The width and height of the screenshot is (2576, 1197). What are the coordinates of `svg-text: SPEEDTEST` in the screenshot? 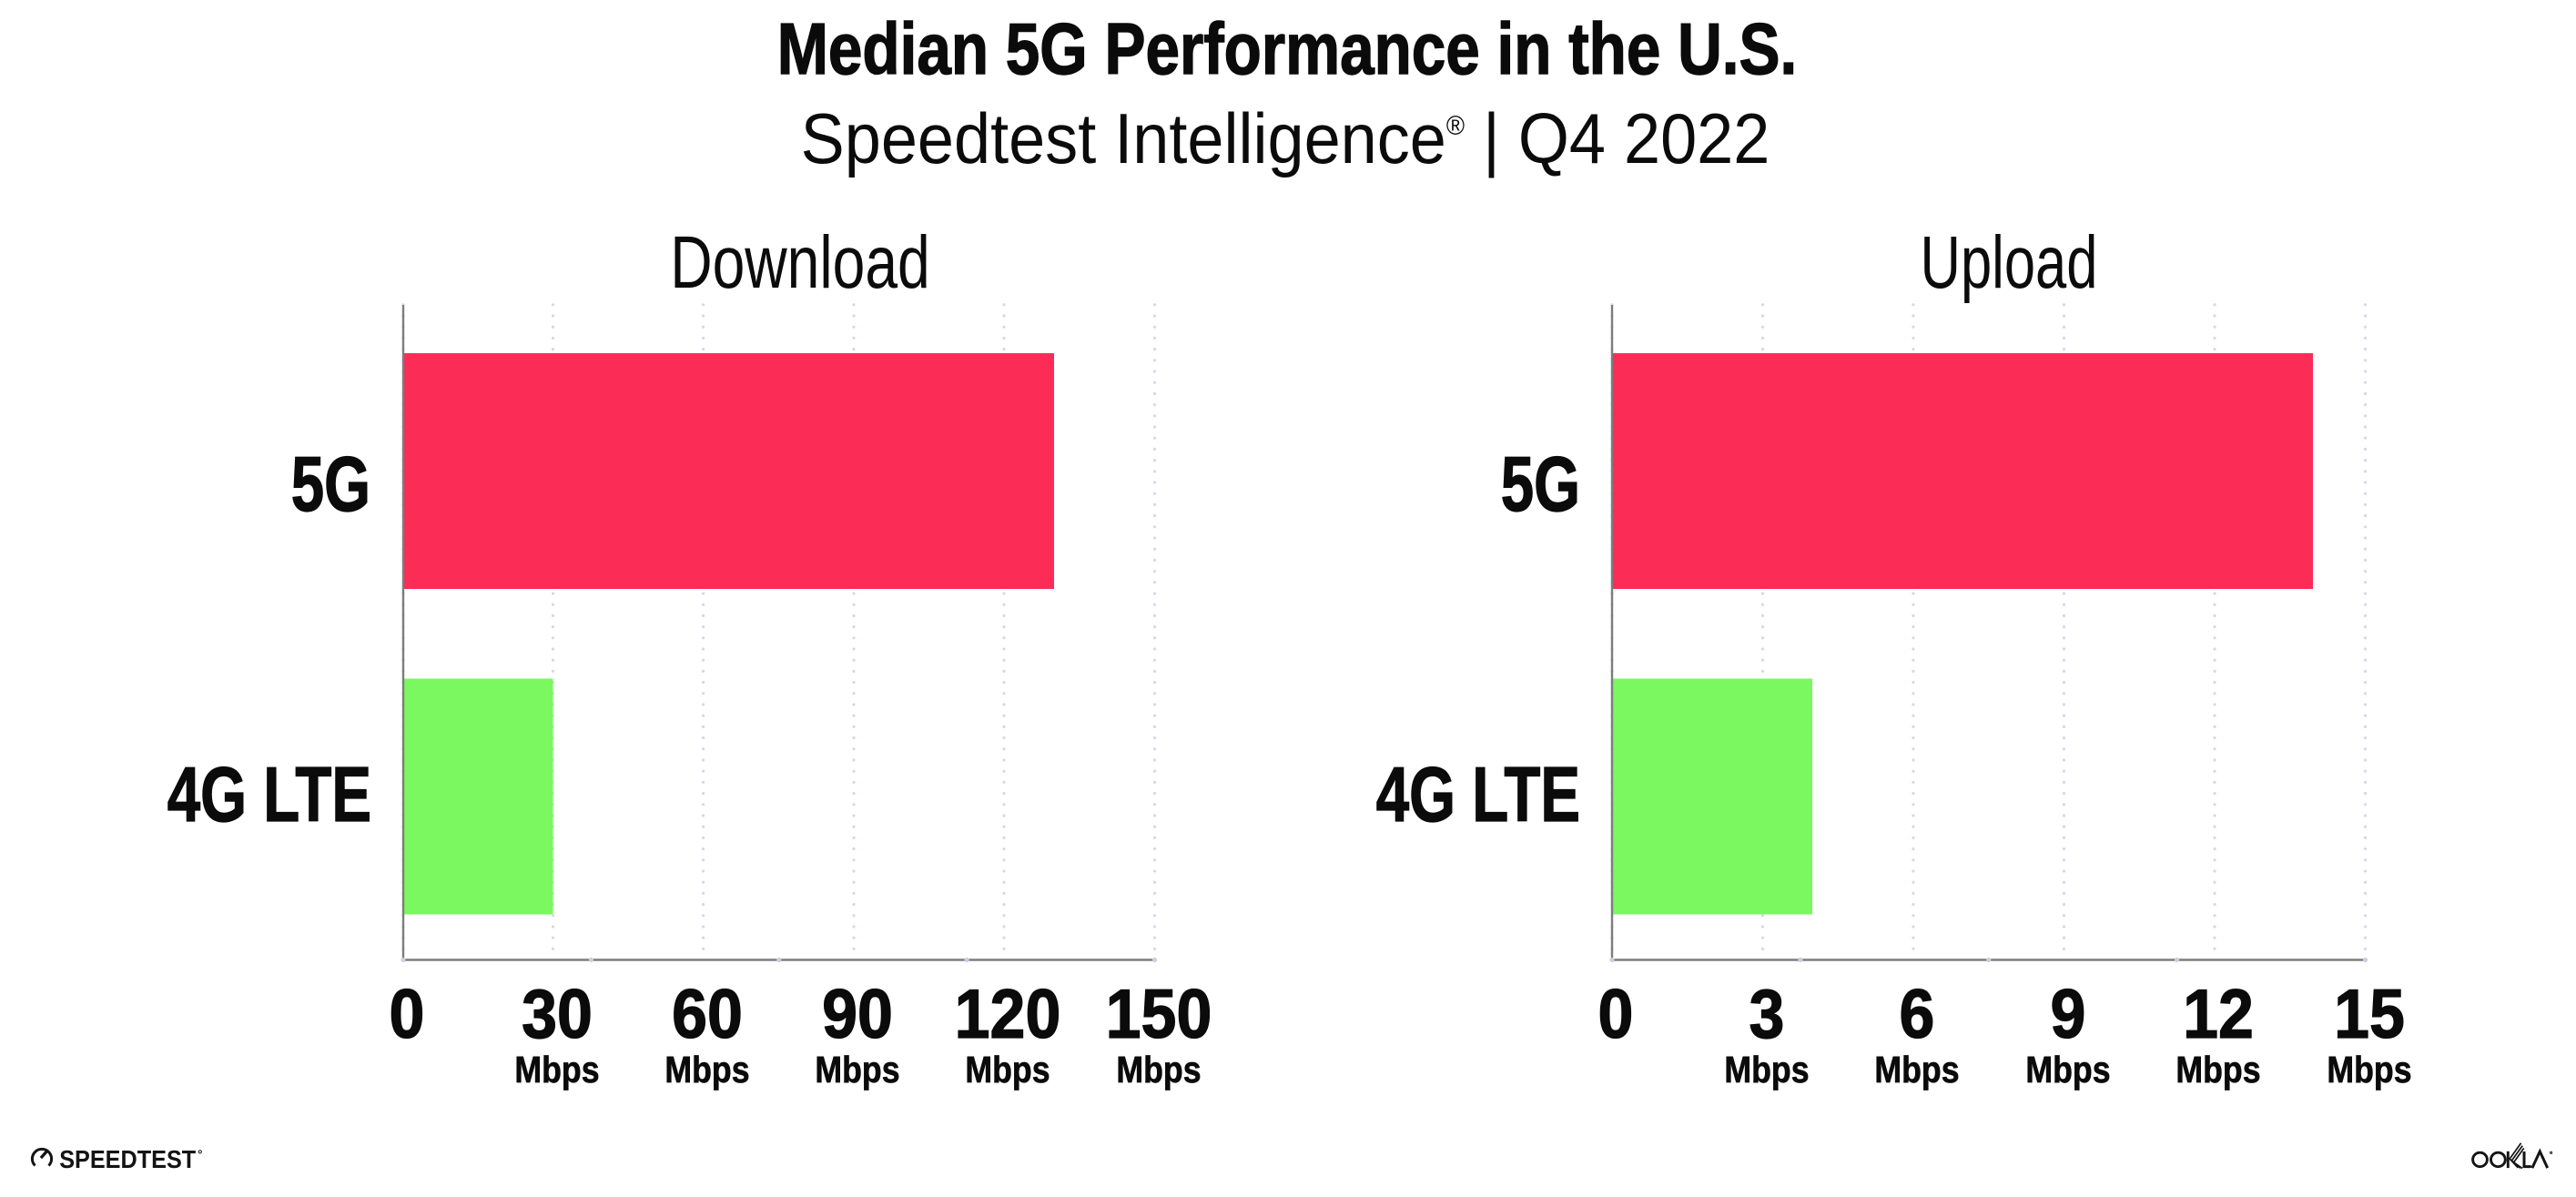 It's located at (127, 1159).